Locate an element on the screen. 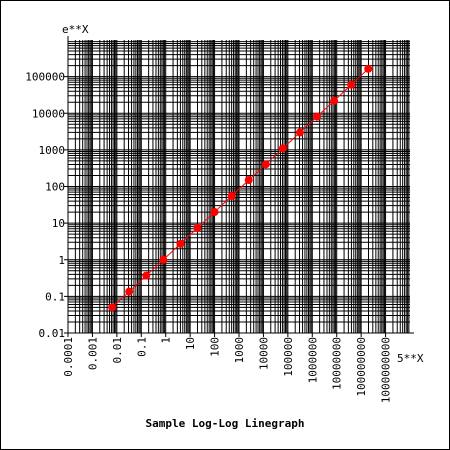 Image resolution: width=450 pixels, height=450 pixels. x-tick-label: 1000000000 is located at coordinates (386, 370).